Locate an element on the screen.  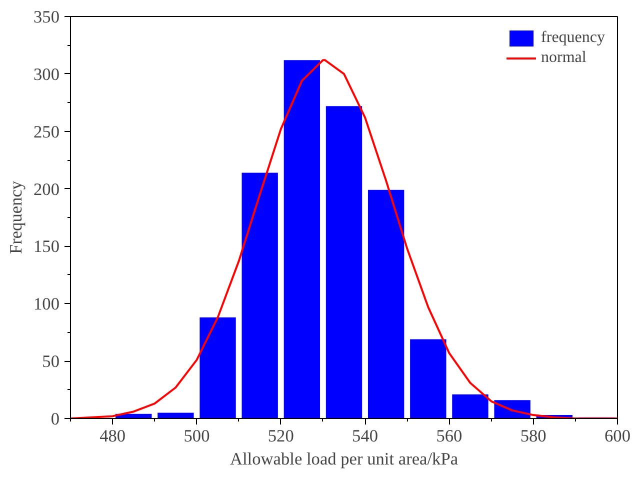
x-tick-label: 560 is located at coordinates (449, 436).